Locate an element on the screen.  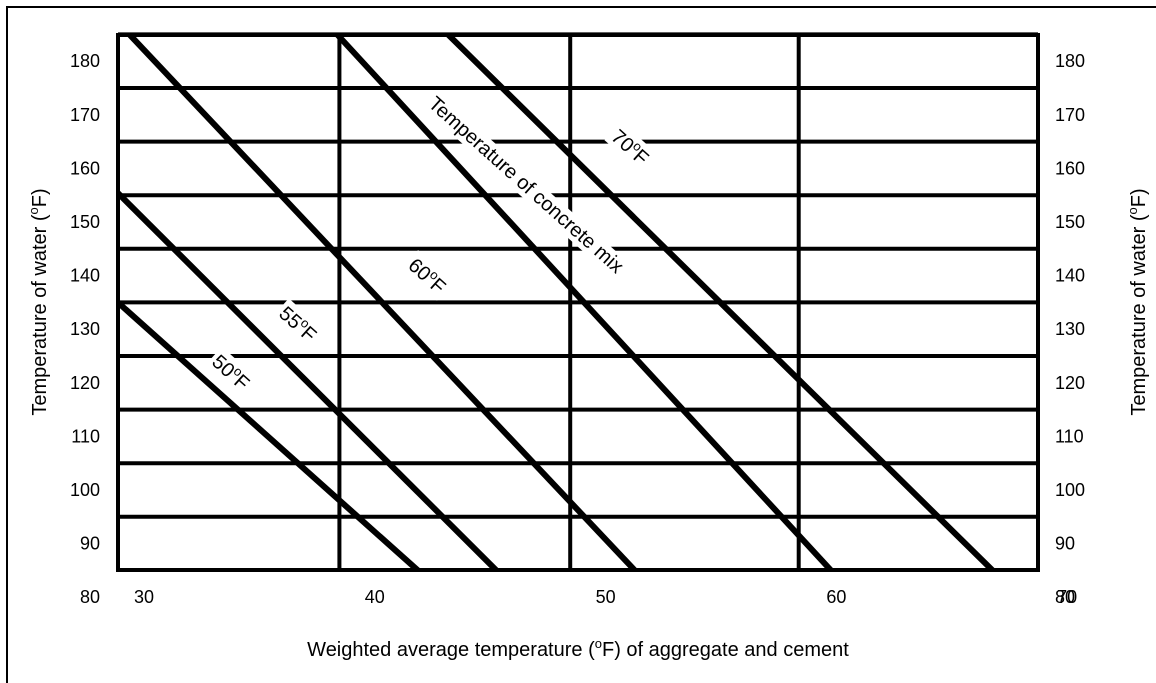
x-corner-label-left: 80 is located at coordinates (90, 597).